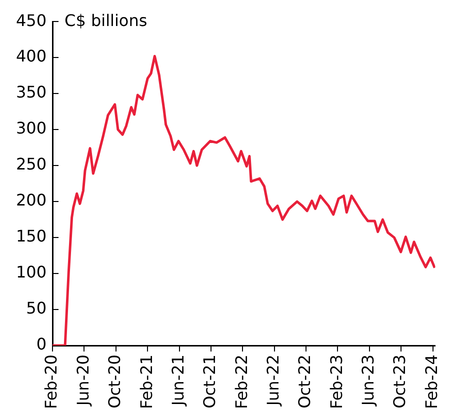 The height and width of the screenshot is (412, 455). Describe the element at coordinates (146, 382) in the screenshot. I see `x-tick-label: Feb-21` at that location.